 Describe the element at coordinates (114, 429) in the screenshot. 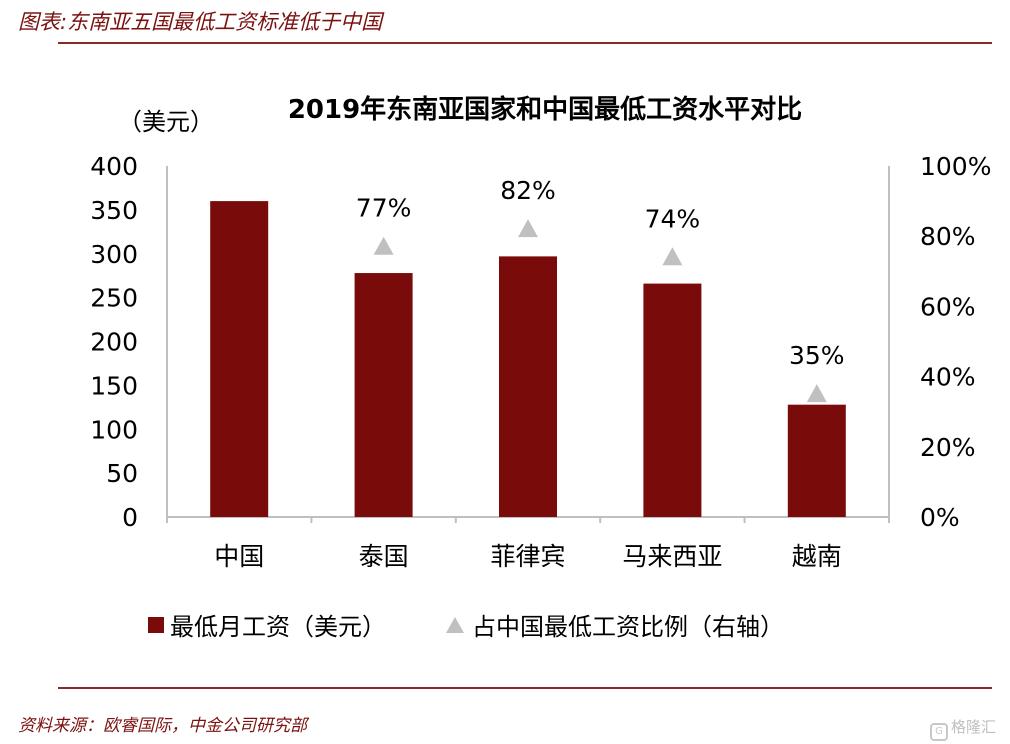

I see `y-tick-label: 100` at that location.